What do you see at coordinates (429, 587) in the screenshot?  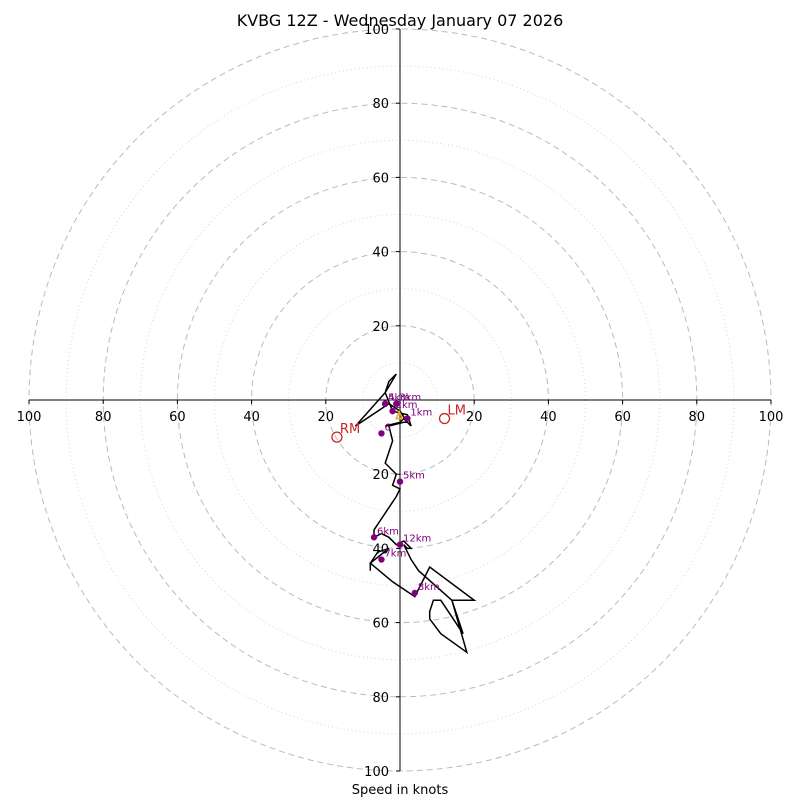 I see `height-marker-label: 8km` at bounding box center [429, 587].